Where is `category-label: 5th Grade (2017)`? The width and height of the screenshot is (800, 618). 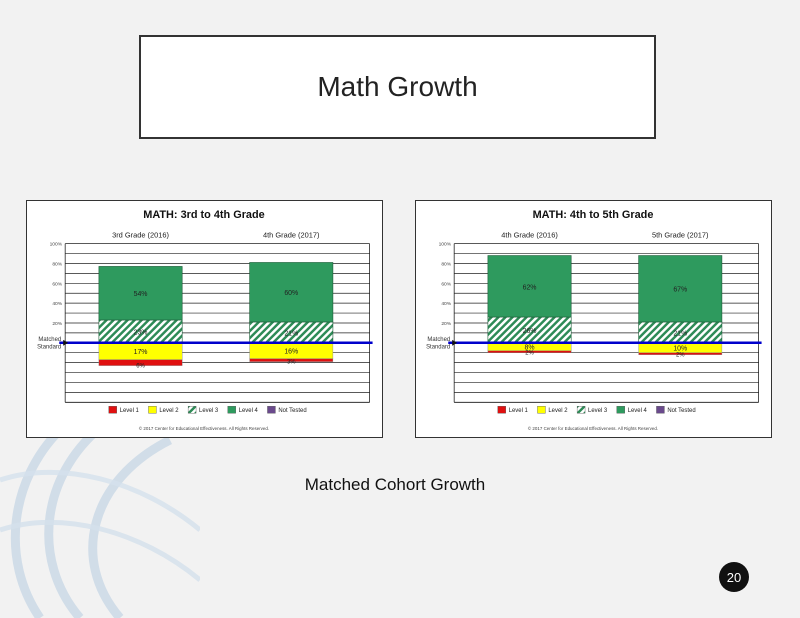 category-label: 5th Grade (2017) is located at coordinates (680, 235).